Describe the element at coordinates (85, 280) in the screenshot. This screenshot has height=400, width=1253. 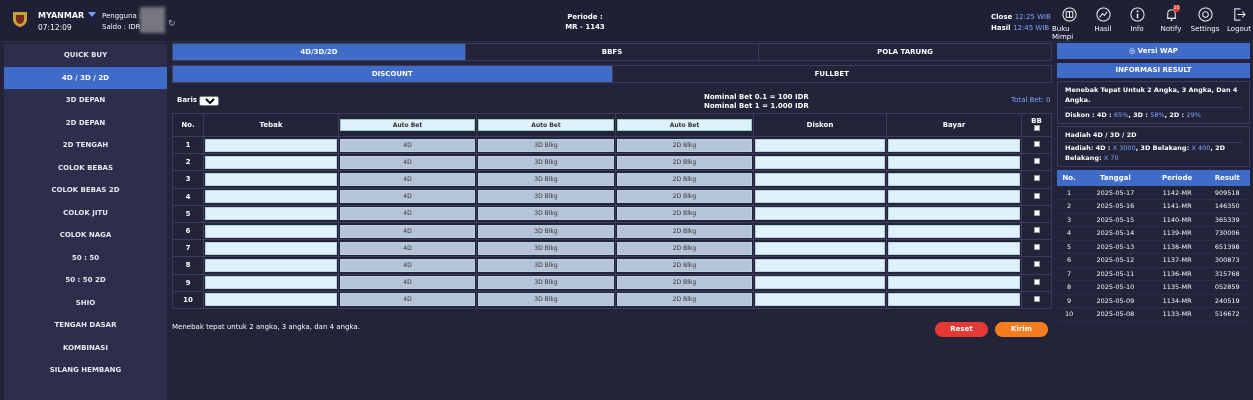
I see `sidebar-item: 50 : 50 2D` at that location.